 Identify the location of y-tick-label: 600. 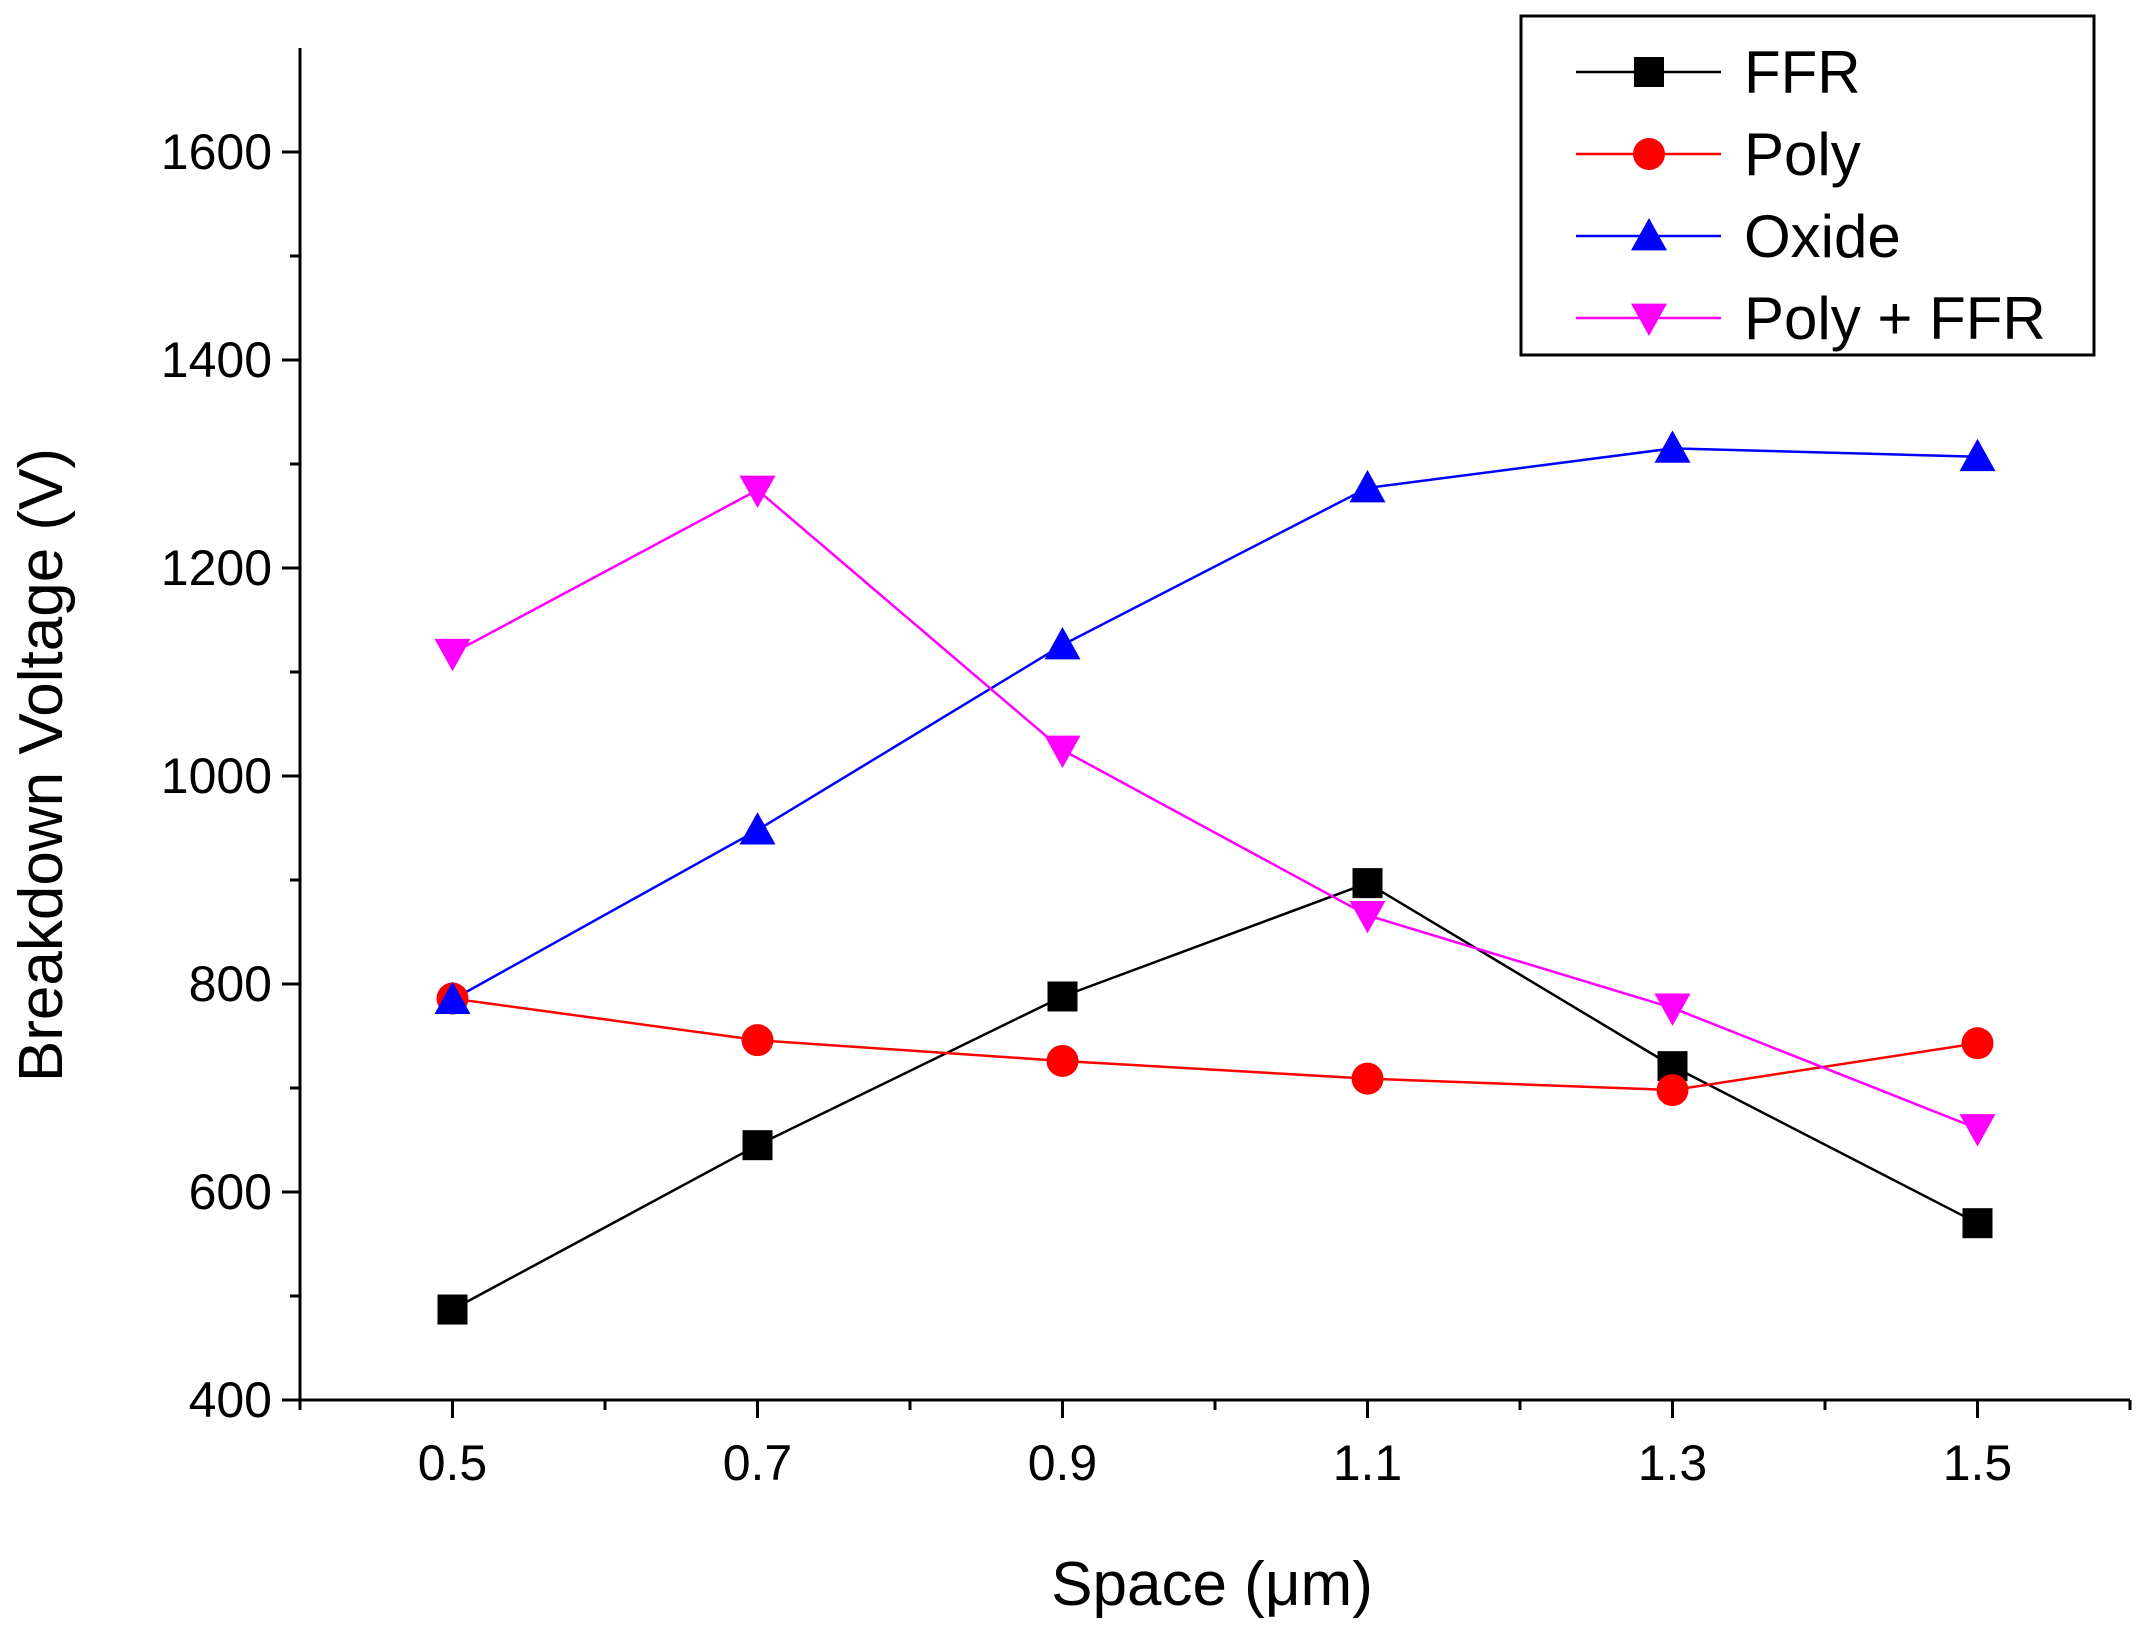
(230, 1192).